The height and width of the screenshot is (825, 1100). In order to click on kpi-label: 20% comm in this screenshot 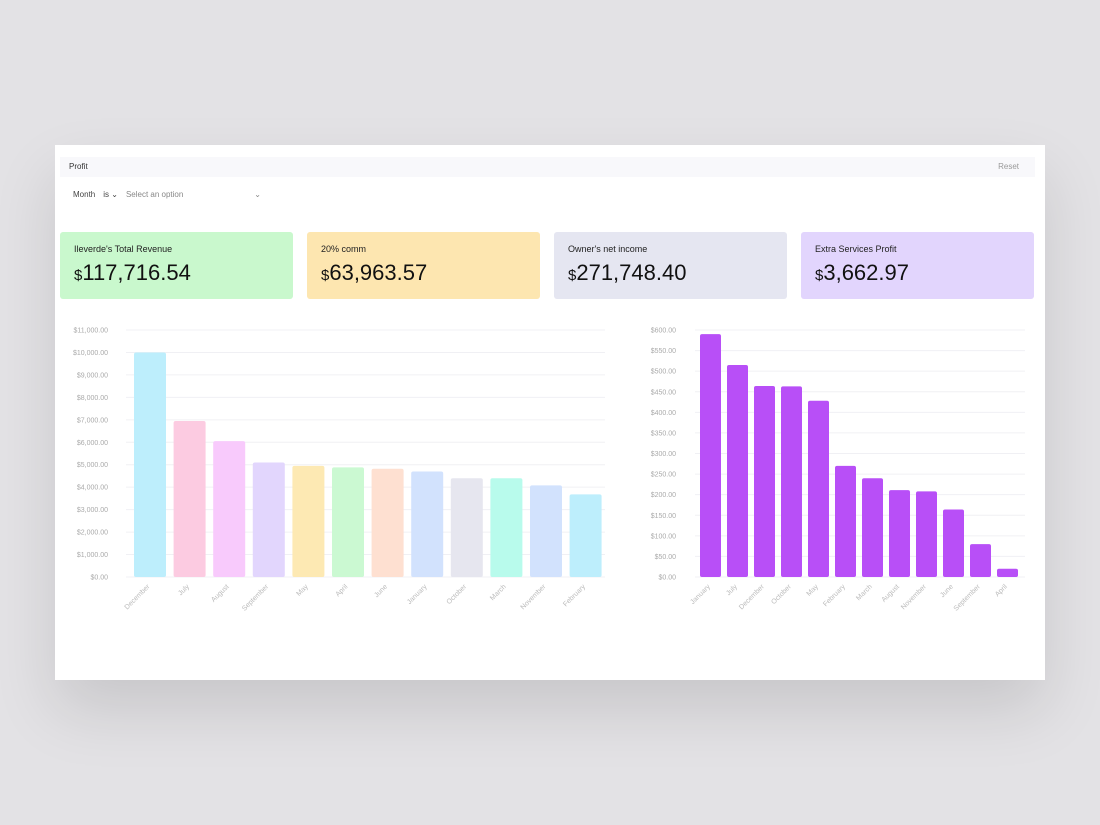, I will do `click(344, 249)`.